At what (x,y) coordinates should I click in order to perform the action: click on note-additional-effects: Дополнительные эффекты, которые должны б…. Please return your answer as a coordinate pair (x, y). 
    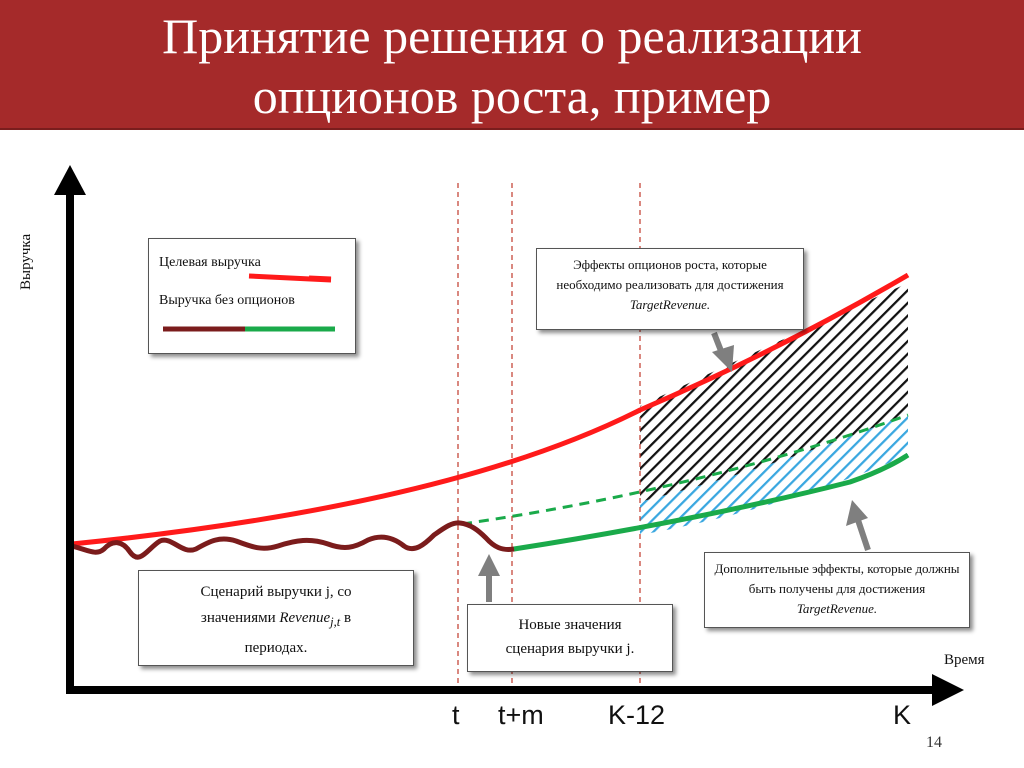
    Looking at the image, I should click on (837, 590).